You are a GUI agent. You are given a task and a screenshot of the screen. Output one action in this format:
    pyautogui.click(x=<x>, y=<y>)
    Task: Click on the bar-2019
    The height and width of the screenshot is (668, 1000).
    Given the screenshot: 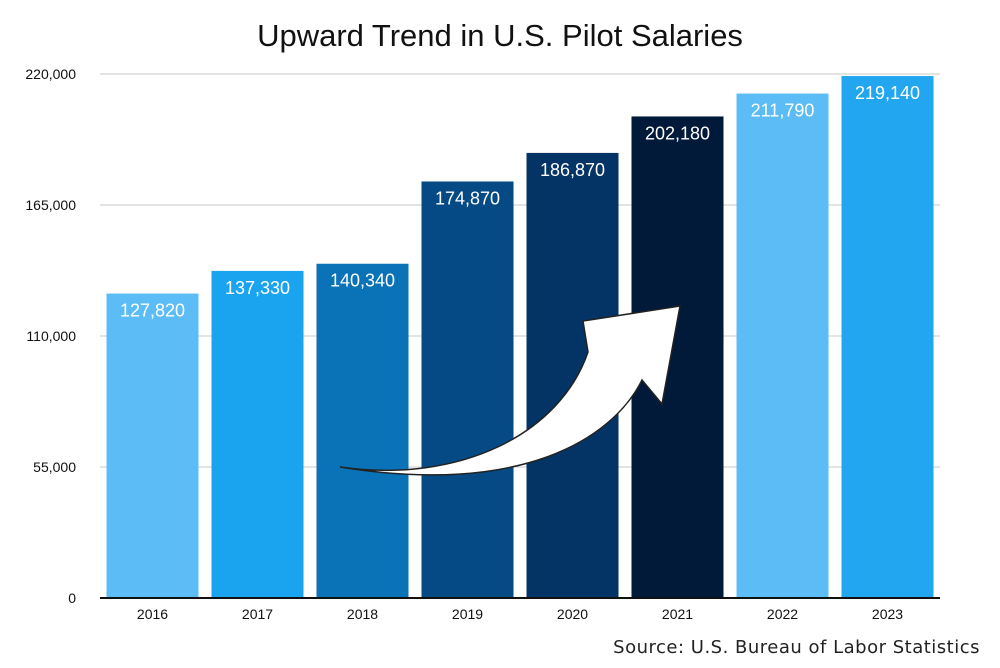 What is the action you would take?
    pyautogui.click(x=467, y=389)
    